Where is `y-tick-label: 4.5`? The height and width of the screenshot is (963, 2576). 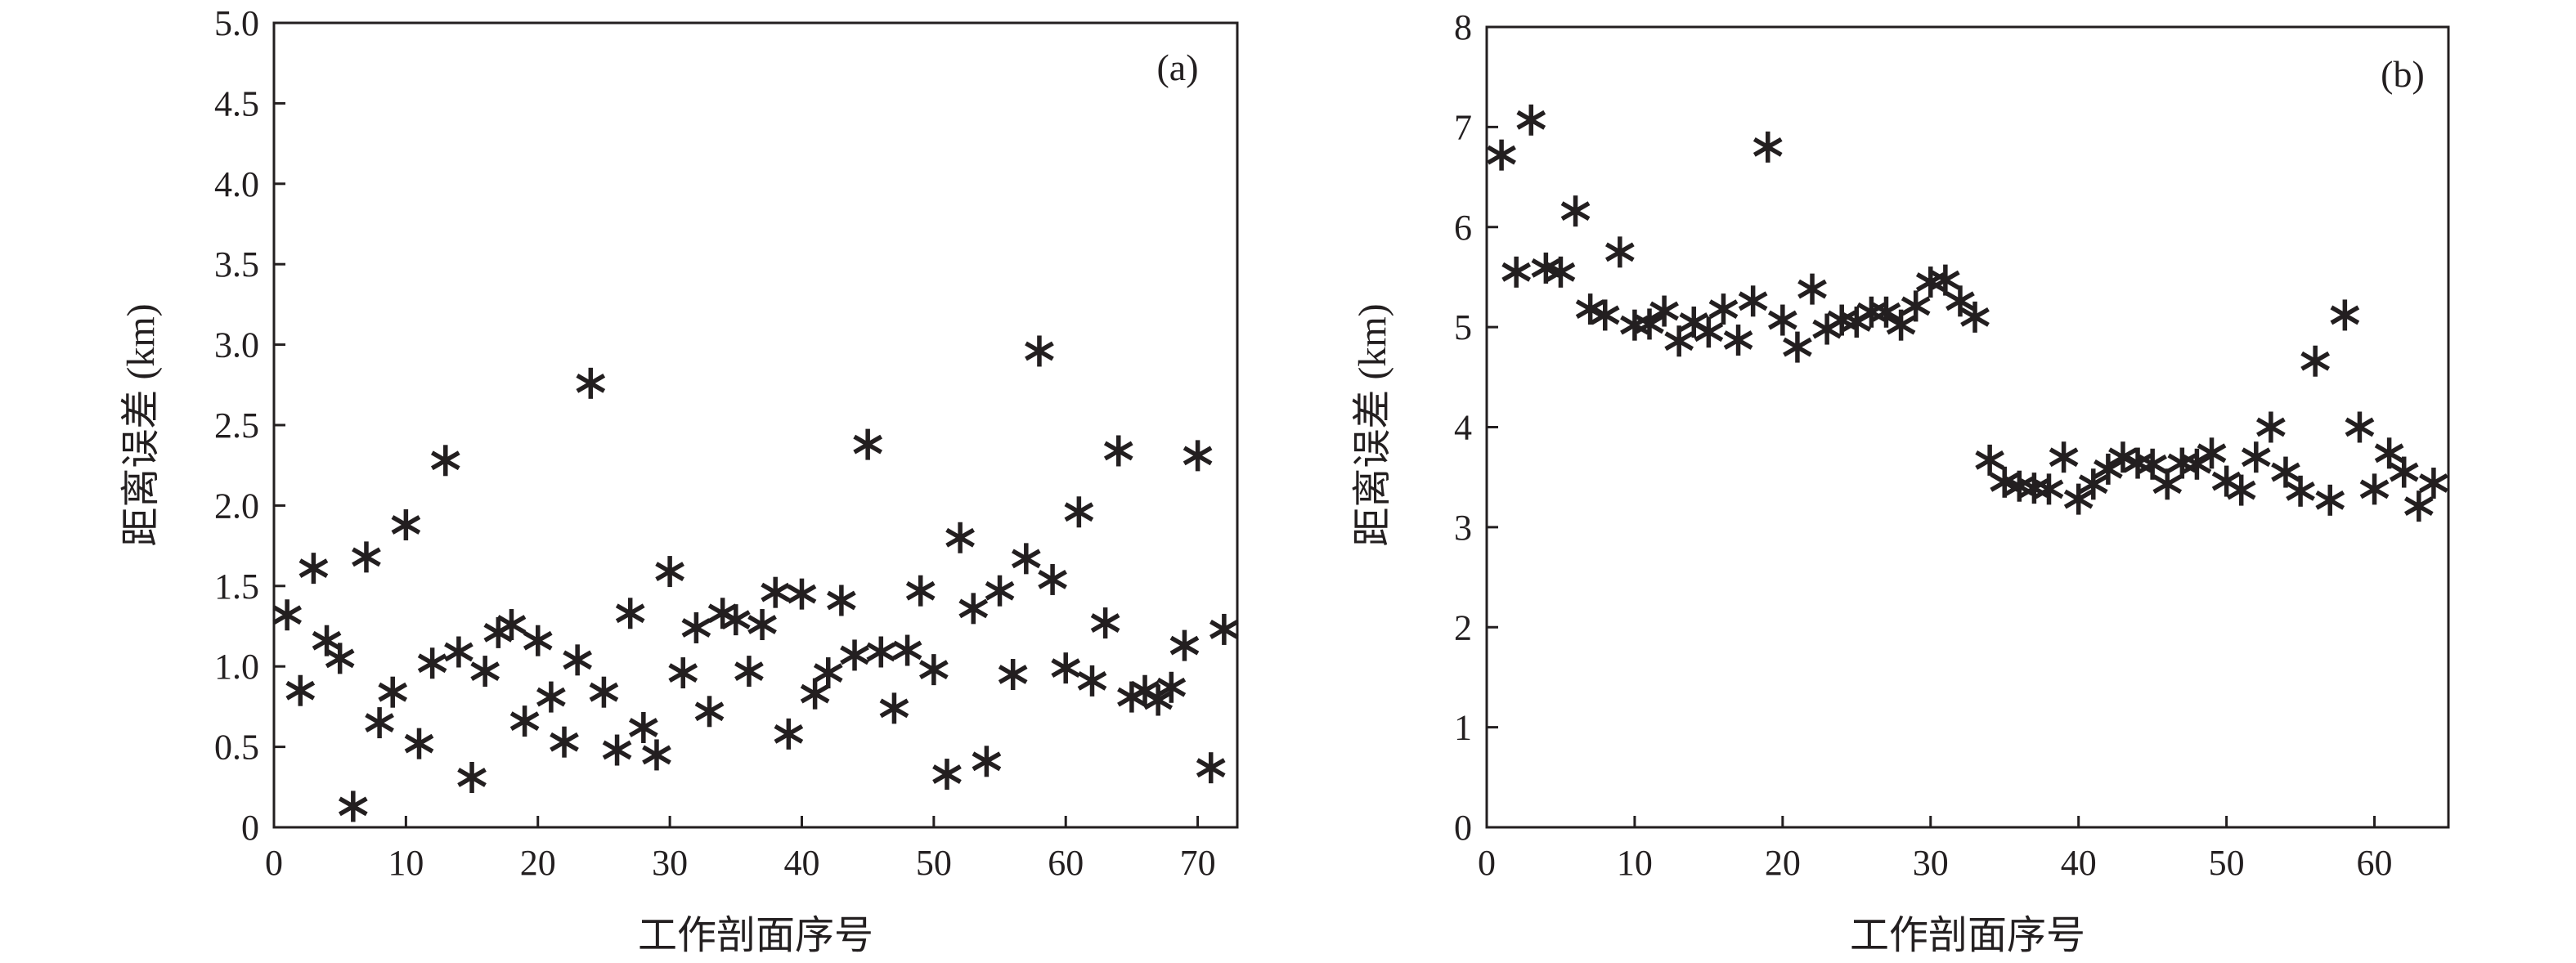
y-tick-label: 4.5 is located at coordinates (236, 103).